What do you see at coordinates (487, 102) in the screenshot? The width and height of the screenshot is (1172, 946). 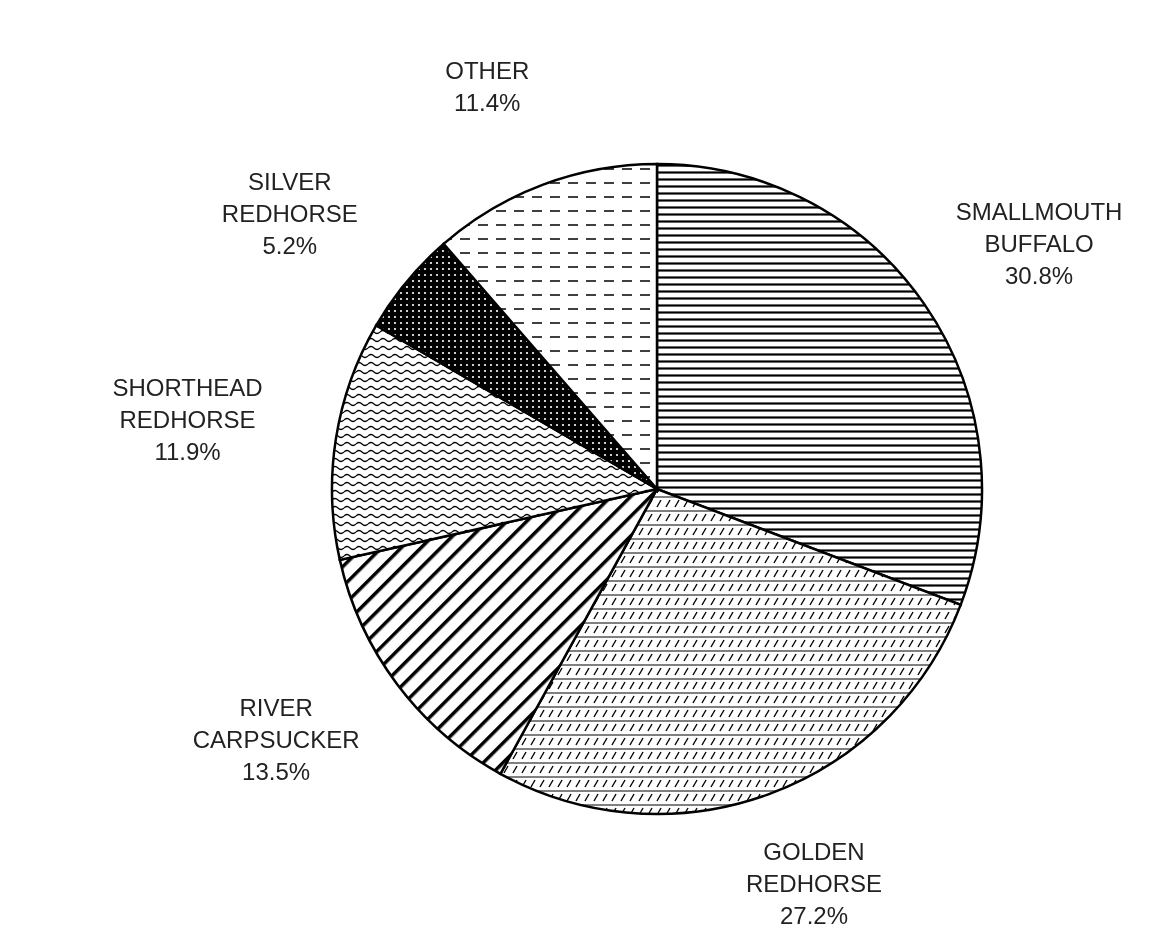 I see `data-label: 11.4%` at bounding box center [487, 102].